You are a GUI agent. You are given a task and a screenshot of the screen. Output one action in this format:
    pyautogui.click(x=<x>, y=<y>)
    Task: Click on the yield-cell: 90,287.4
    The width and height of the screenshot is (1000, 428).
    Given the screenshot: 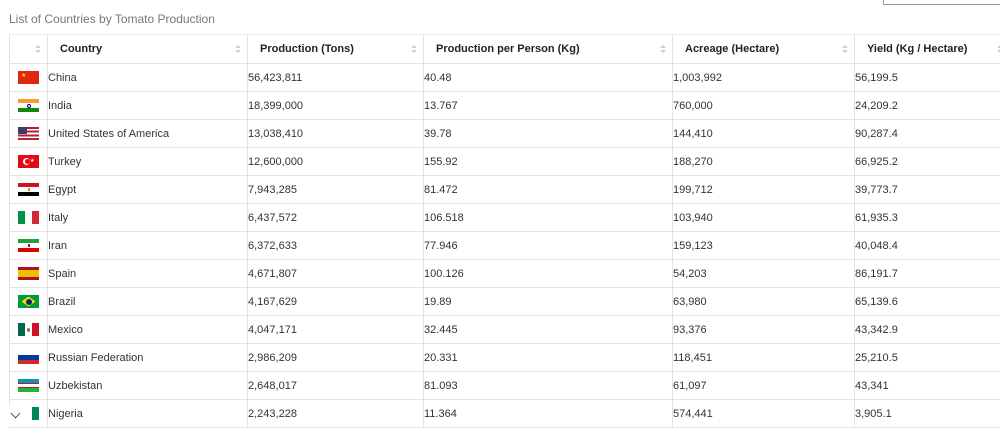 What is the action you would take?
    pyautogui.click(x=927, y=134)
    